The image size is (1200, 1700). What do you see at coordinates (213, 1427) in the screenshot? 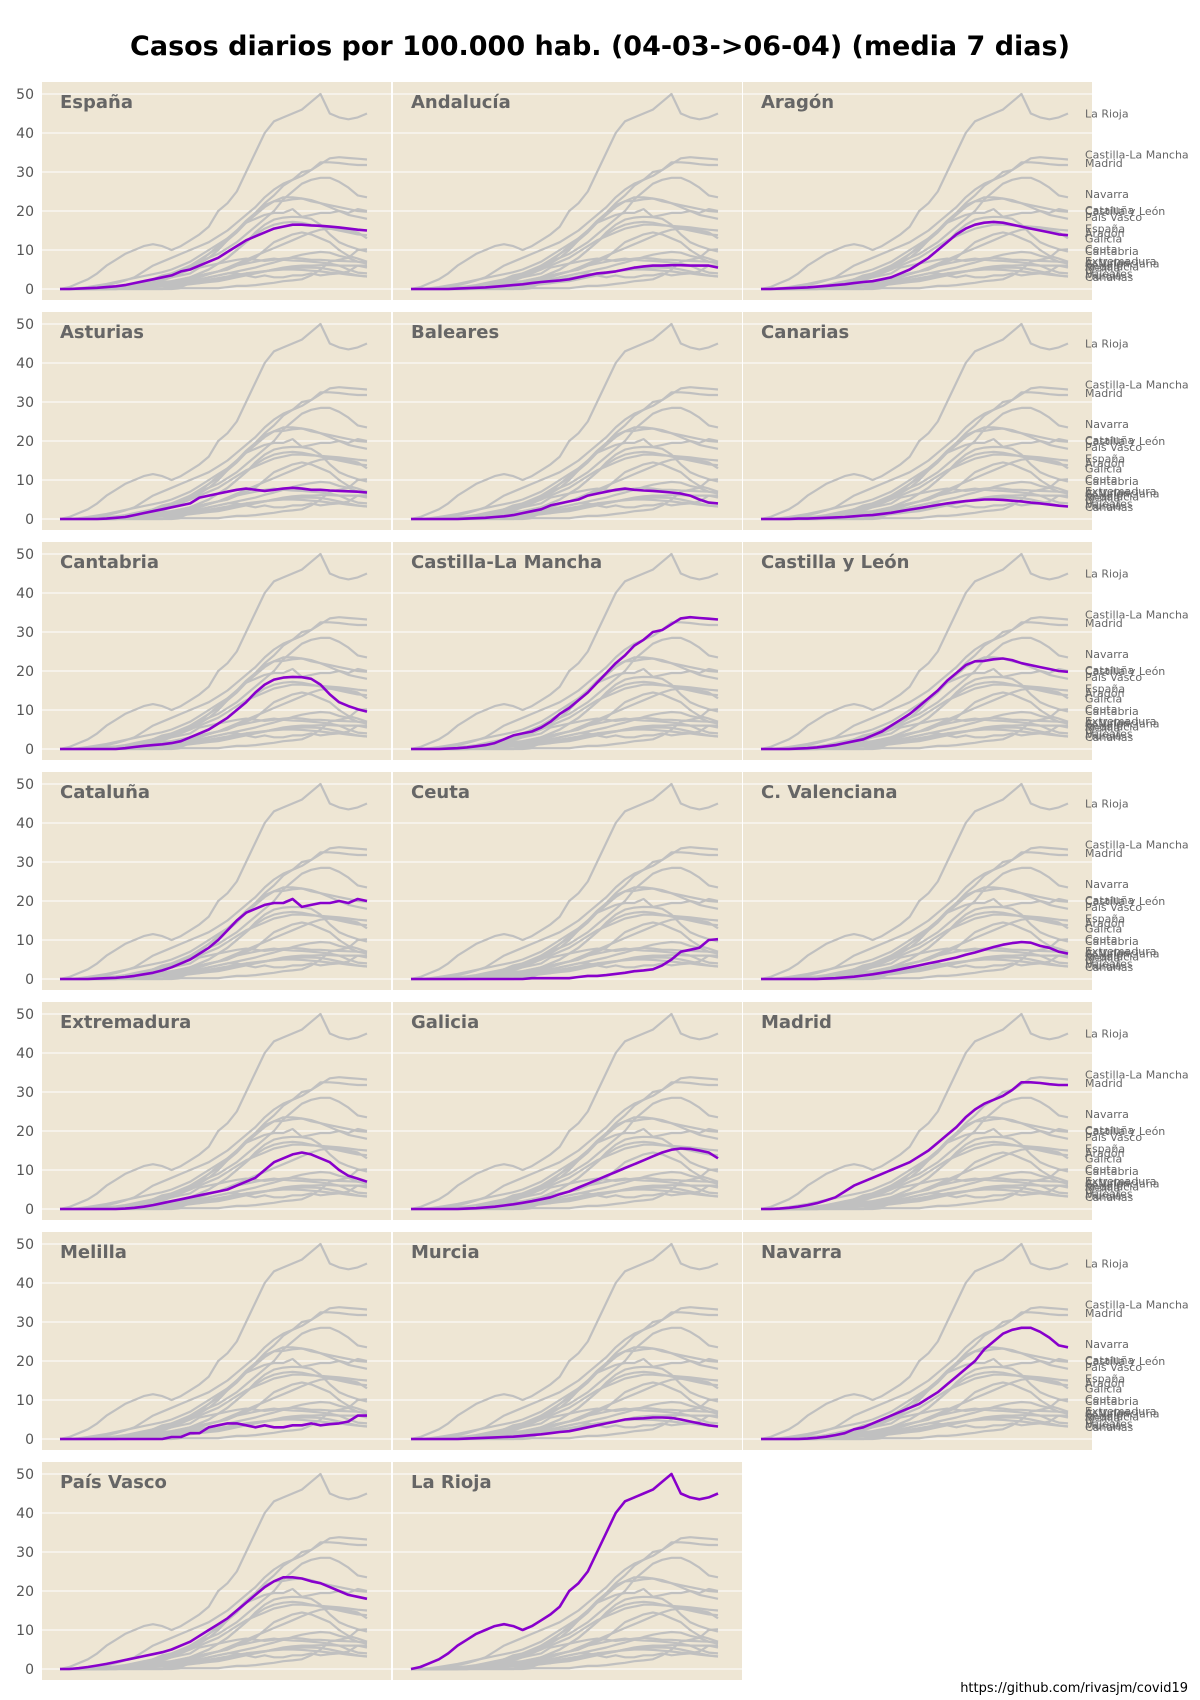
I see `highlight-line-Melilla` at bounding box center [213, 1427].